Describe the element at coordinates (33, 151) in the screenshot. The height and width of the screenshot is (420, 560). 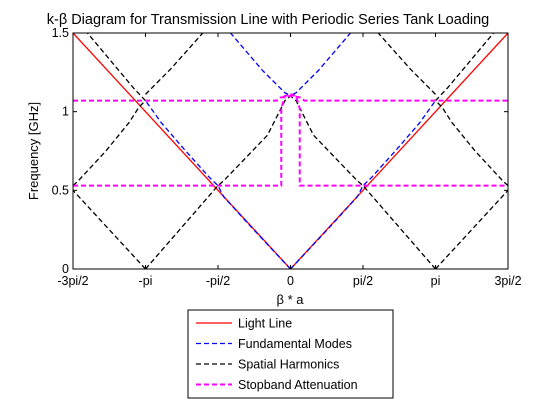
I see `y-axis-label: Frequency [GHz]` at that location.